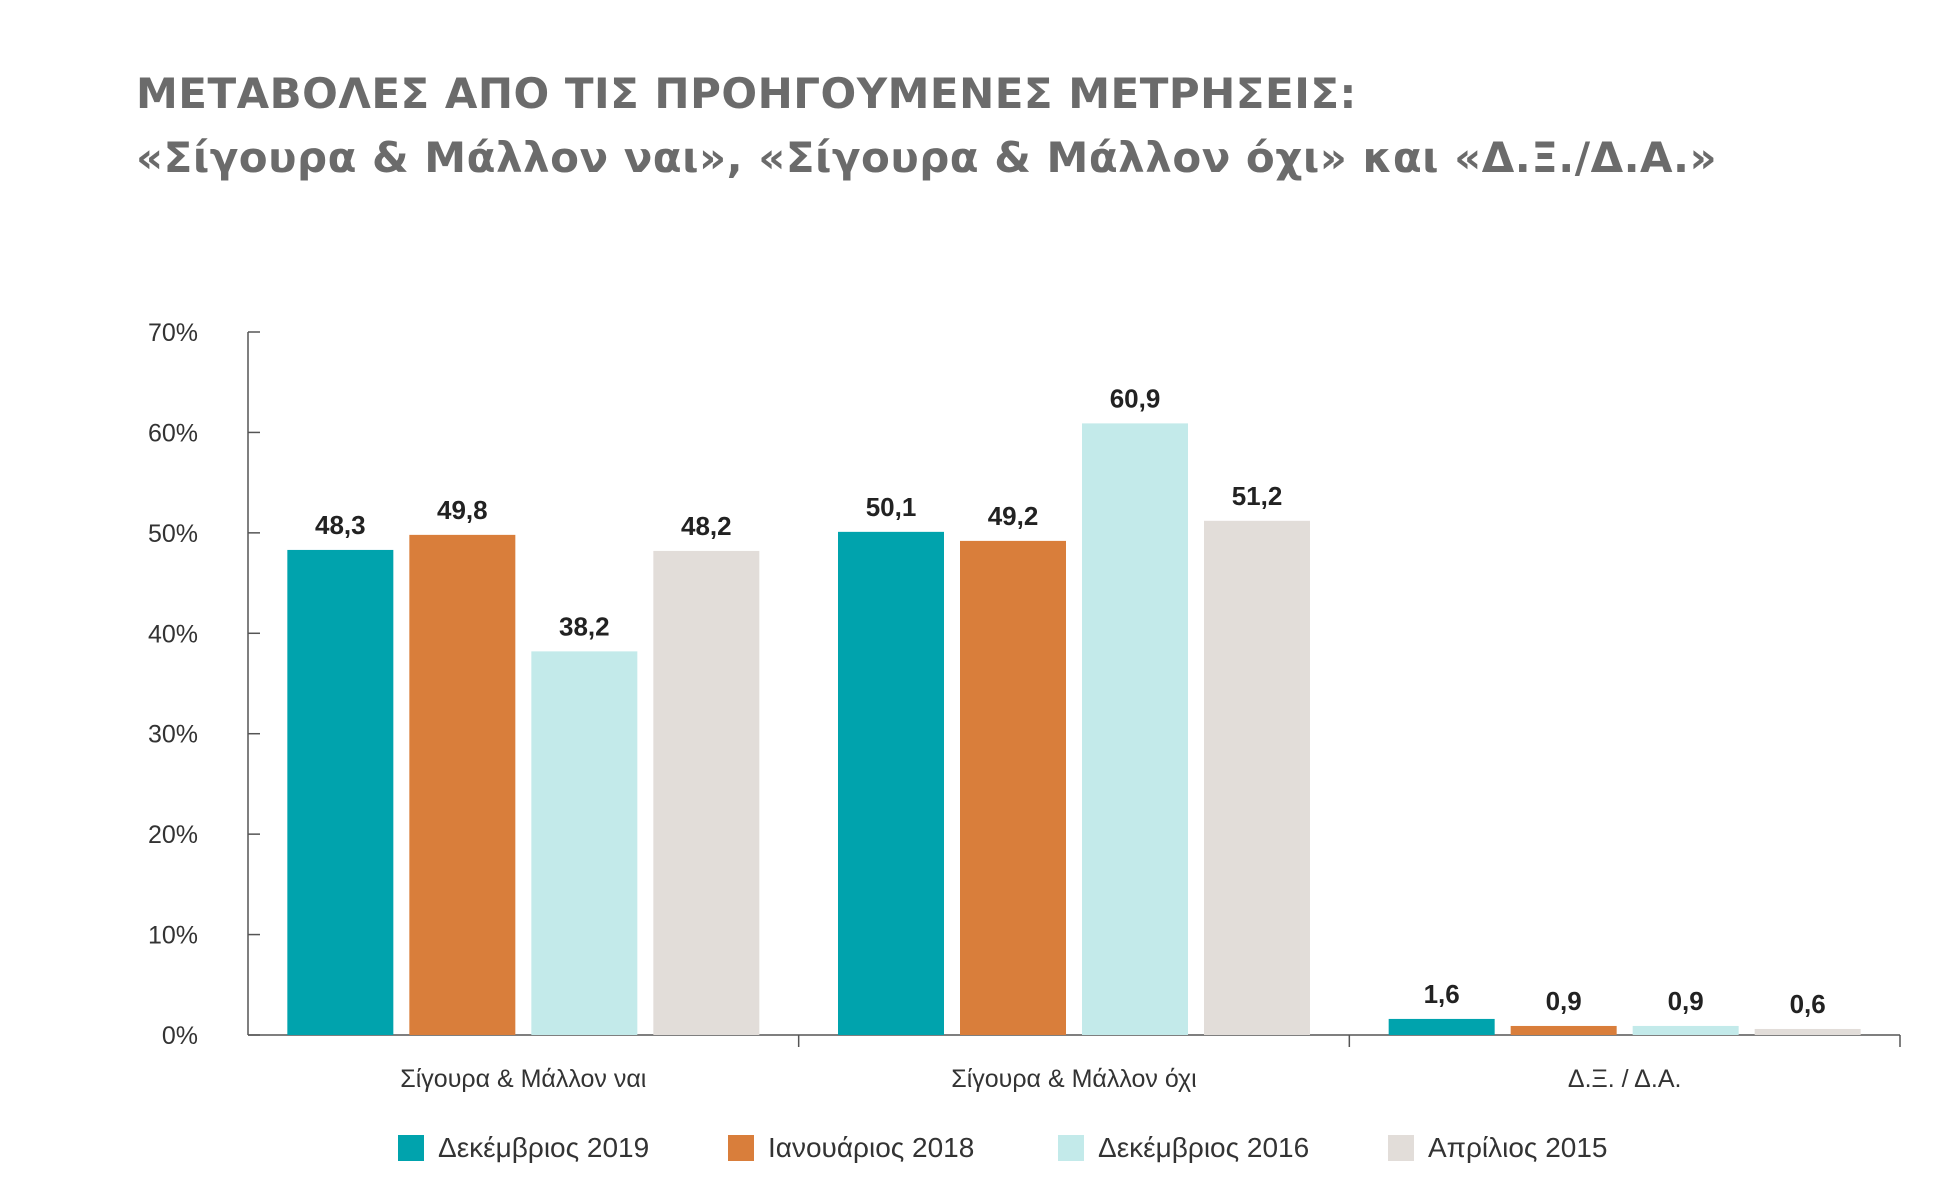 The height and width of the screenshot is (1182, 1936). What do you see at coordinates (173, 835) in the screenshot?
I see `y-tick-label: 20%` at bounding box center [173, 835].